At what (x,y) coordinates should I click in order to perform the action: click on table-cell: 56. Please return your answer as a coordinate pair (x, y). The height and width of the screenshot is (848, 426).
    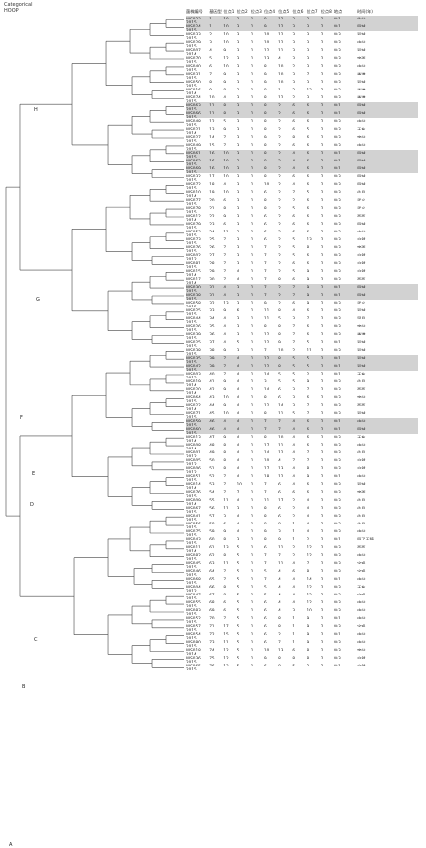
    Looking at the image, I should click on (212, 507).